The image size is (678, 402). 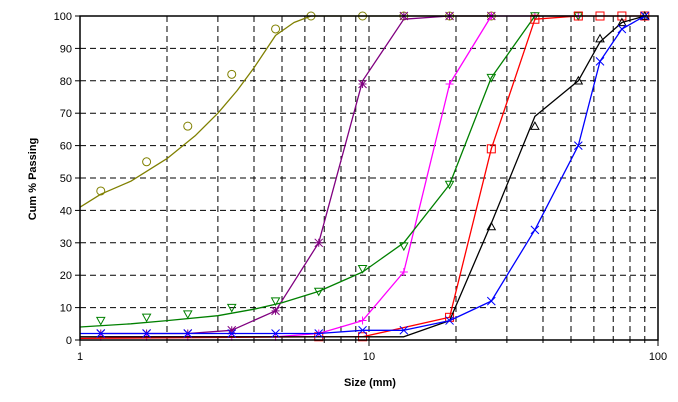 What do you see at coordinates (66, 49) in the screenshot?
I see `y-tick-label: 90` at bounding box center [66, 49].